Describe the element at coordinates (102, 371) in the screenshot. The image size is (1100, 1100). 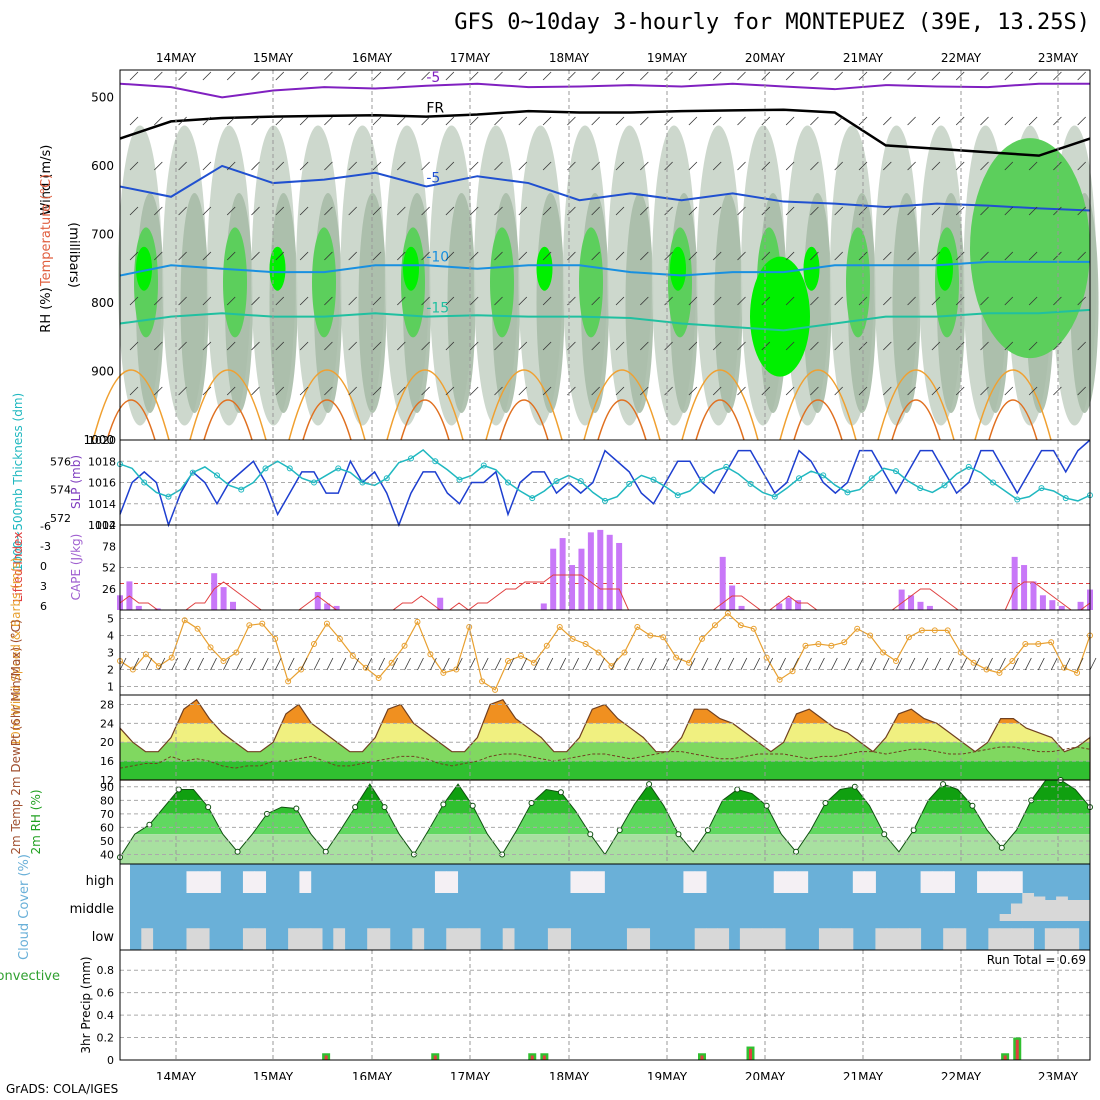
I see `pressure-tick: 900` at that location.